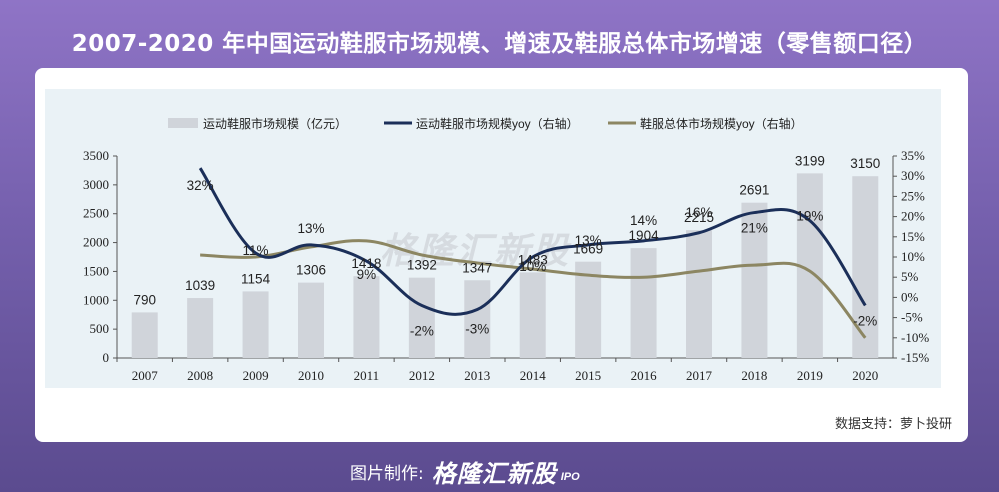  Describe the element at coordinates (754, 190) in the screenshot. I see `bar-value-label: 2691` at that location.